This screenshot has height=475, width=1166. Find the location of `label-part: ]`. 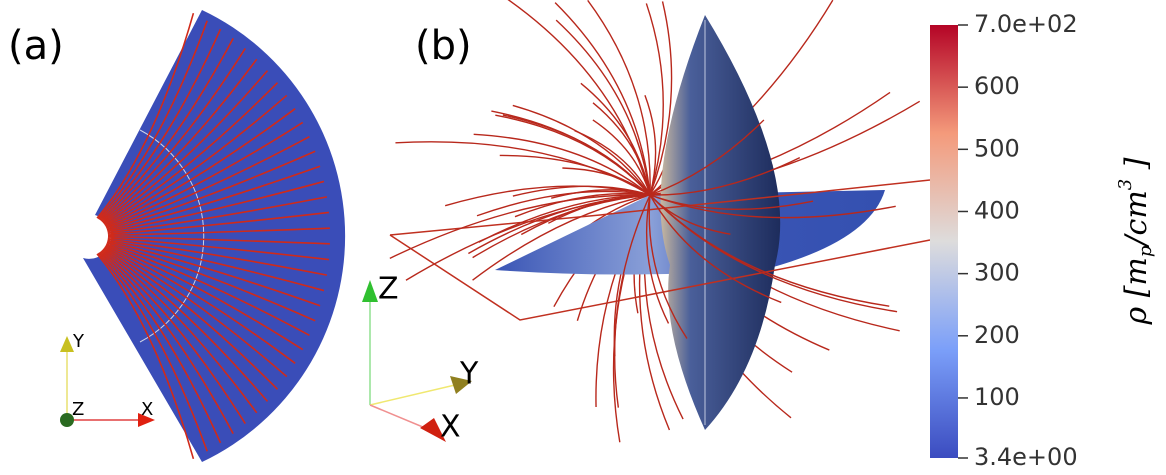

label-part: ] is located at coordinates (1136, 168).